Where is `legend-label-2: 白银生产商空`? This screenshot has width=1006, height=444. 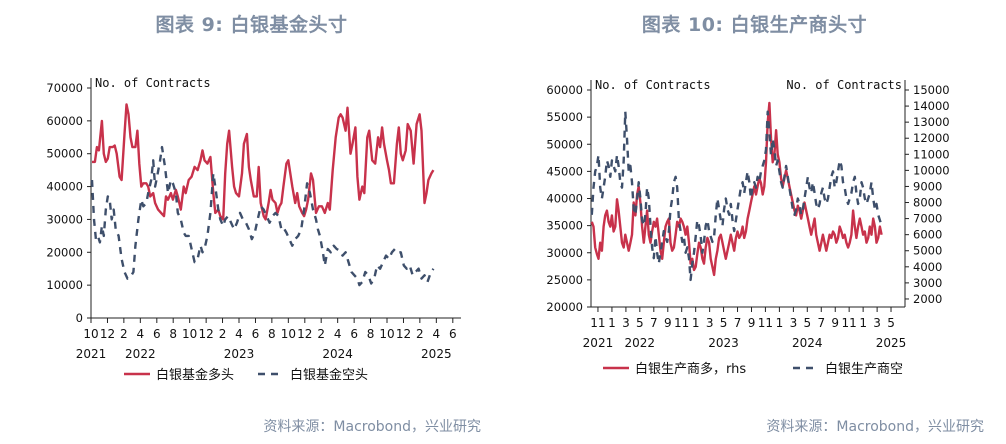 legend-label-2: 白银生产商空 is located at coordinates (864, 369).